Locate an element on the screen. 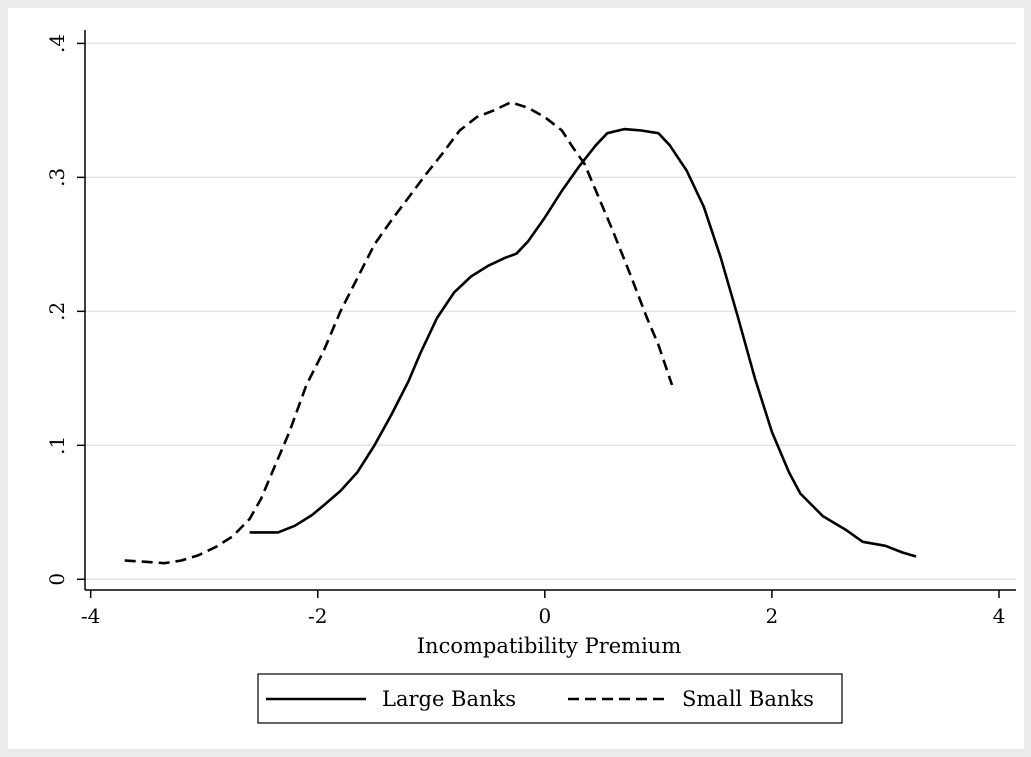 The height and width of the screenshot is (757, 1031). x-tick-label: 4 is located at coordinates (999, 616).